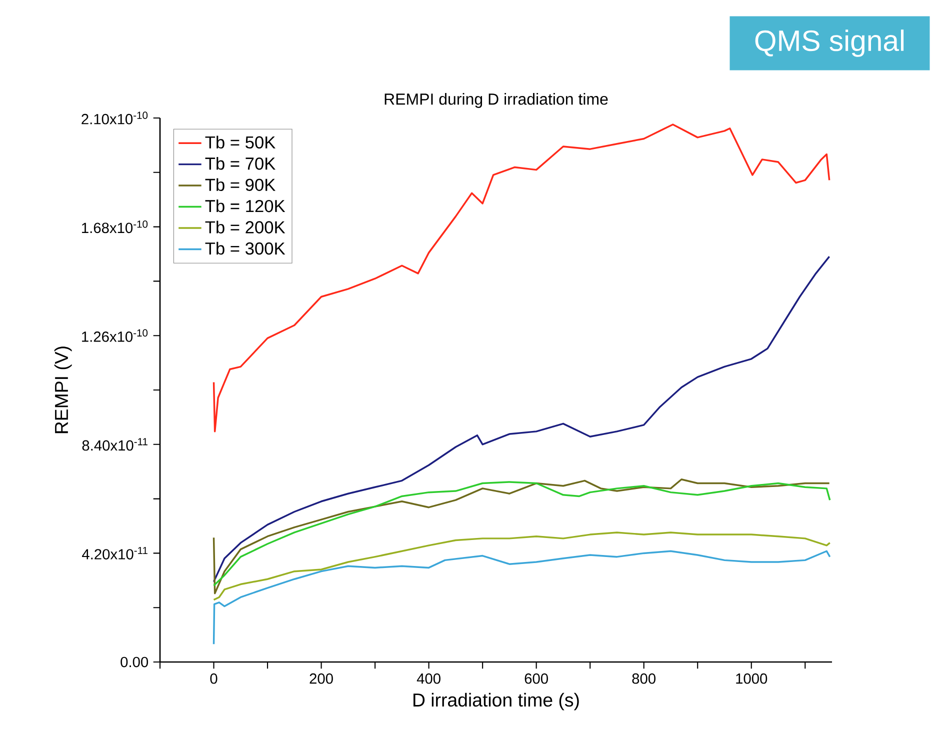 Image resolution: width=952 pixels, height=739 pixels. Describe the element at coordinates (134, 662) in the screenshot. I see `y-tick-label: 0.00` at that location.